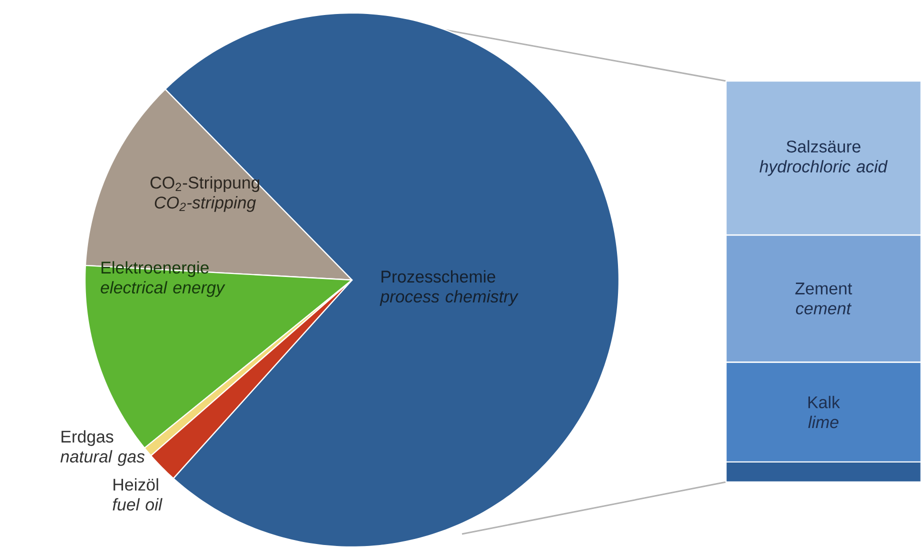 The width and height of the screenshot is (921, 548). Describe the element at coordinates (102, 448) in the screenshot. I see `slice-label: Erdgas natural gas` at that location.